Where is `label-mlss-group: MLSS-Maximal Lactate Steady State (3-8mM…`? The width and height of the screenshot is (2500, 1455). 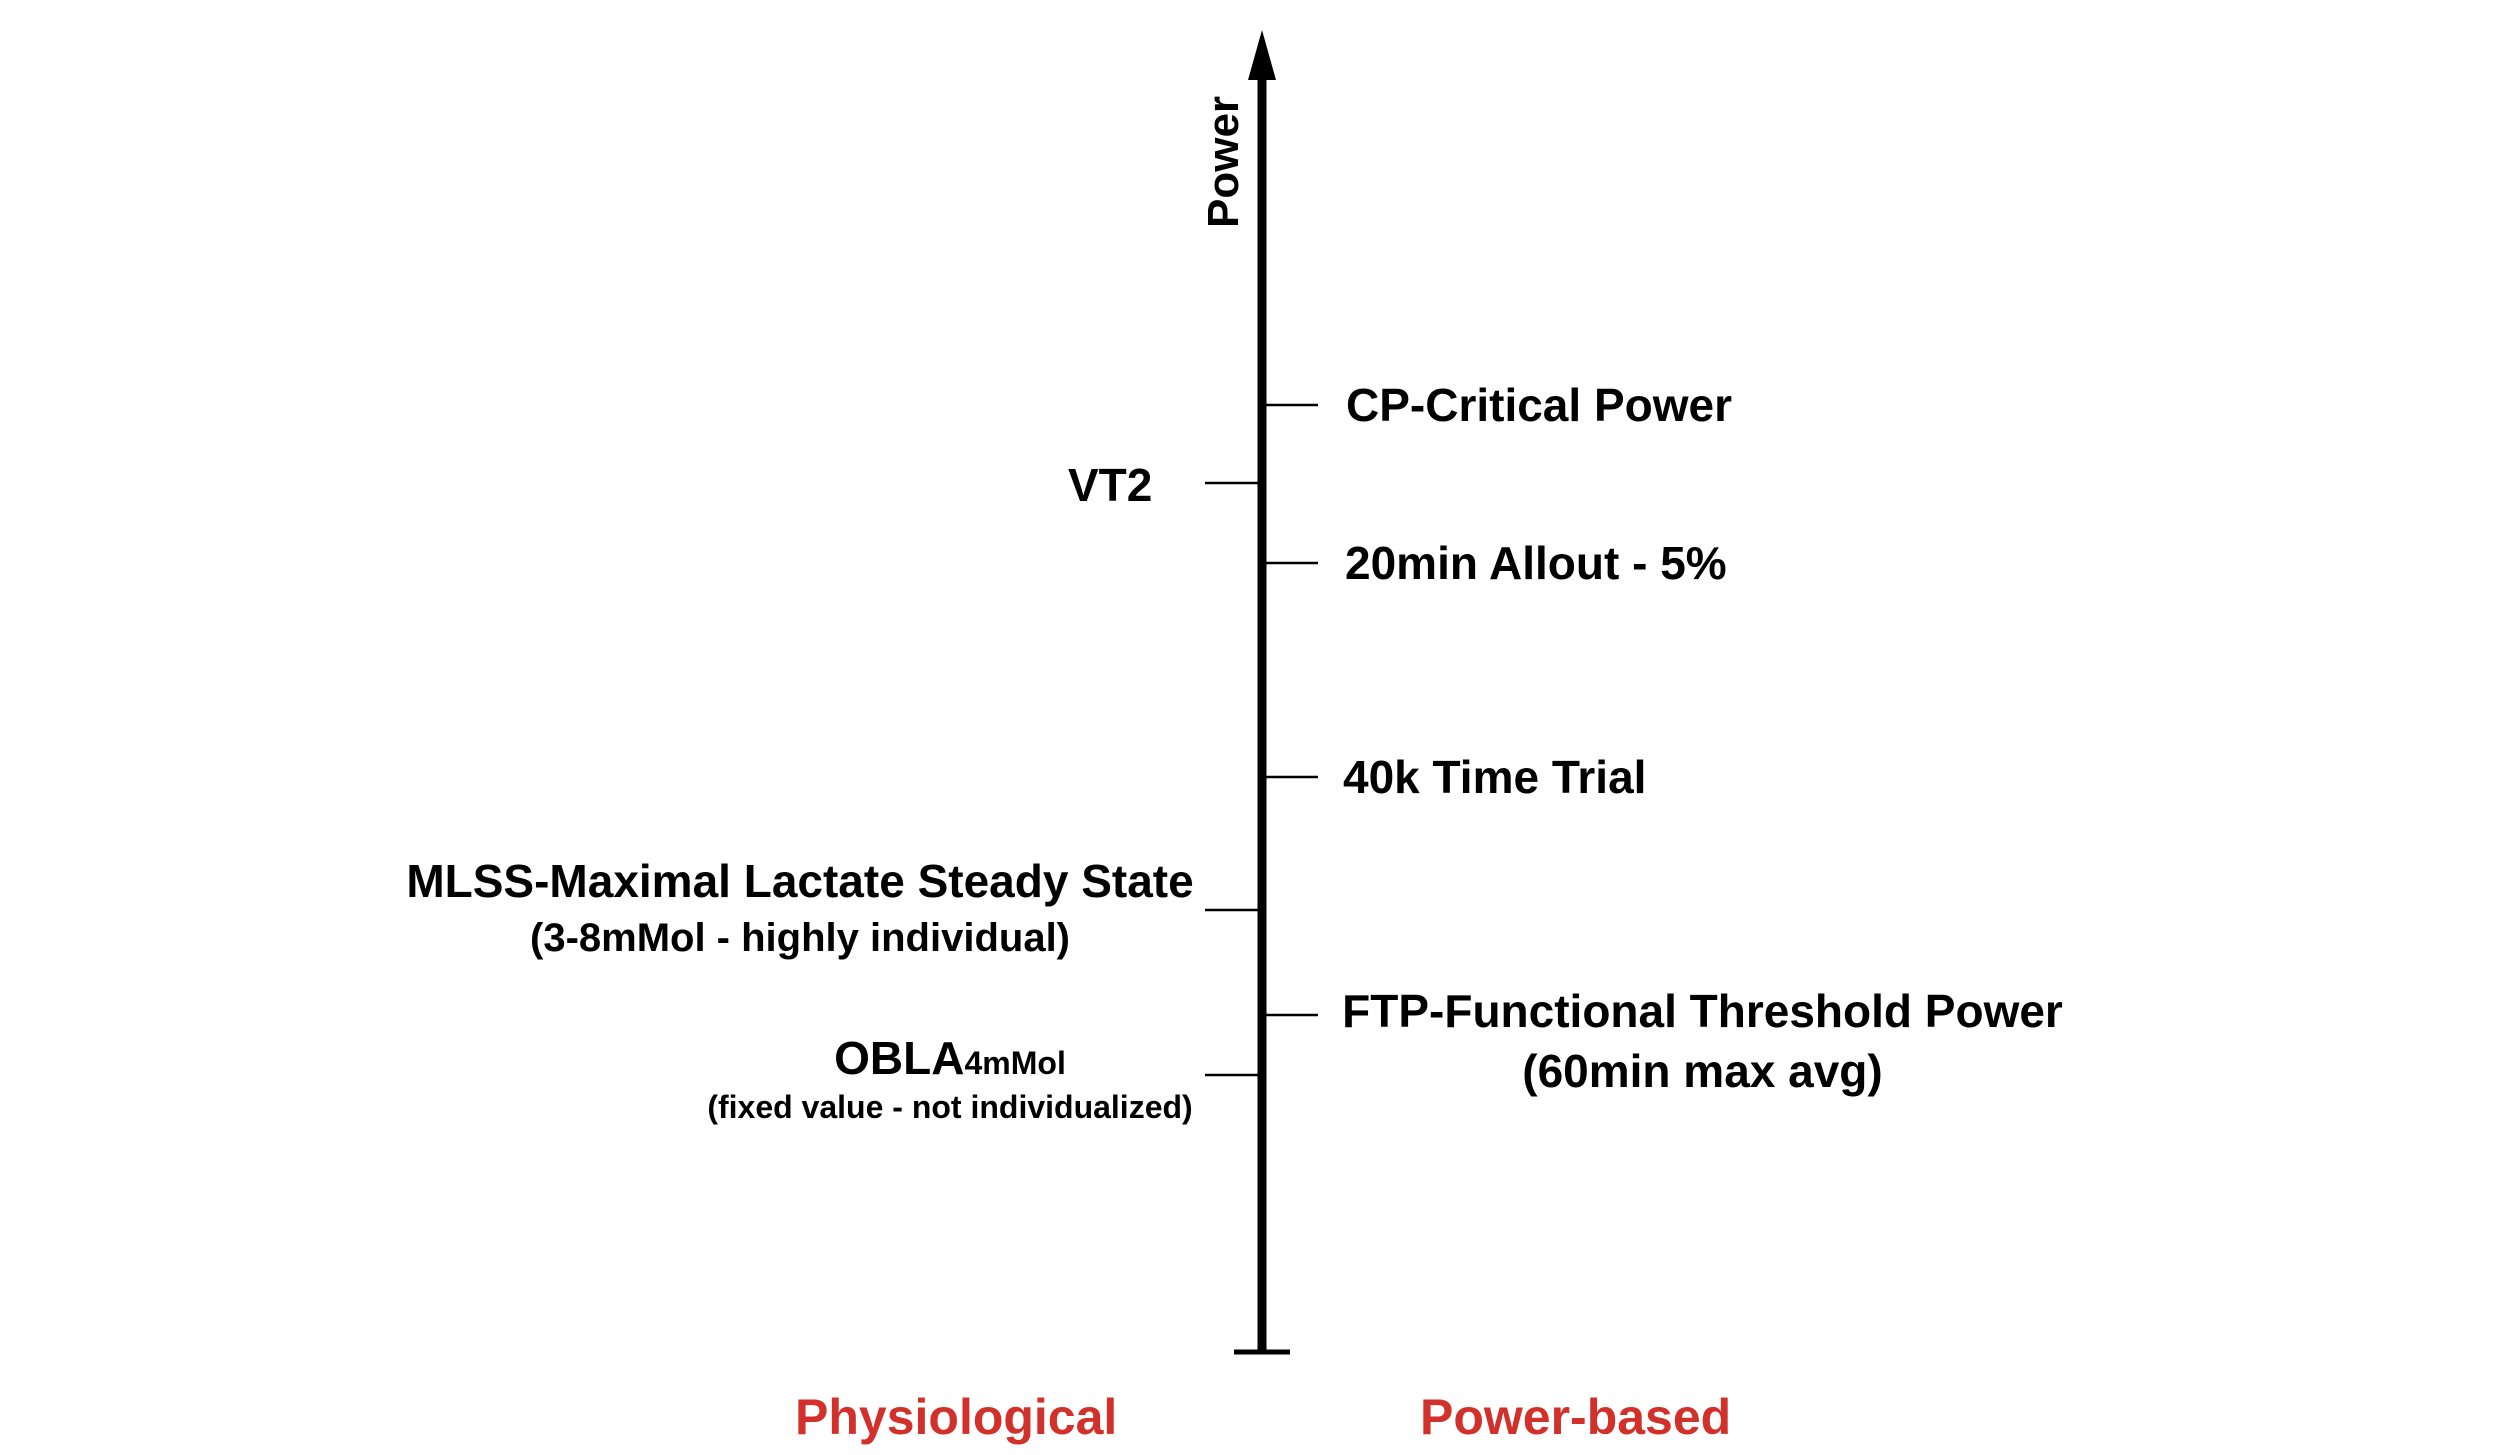
label-mlss-group: MLSS-Maximal Lactate Steady State (3-8mM… is located at coordinates (800, 908).